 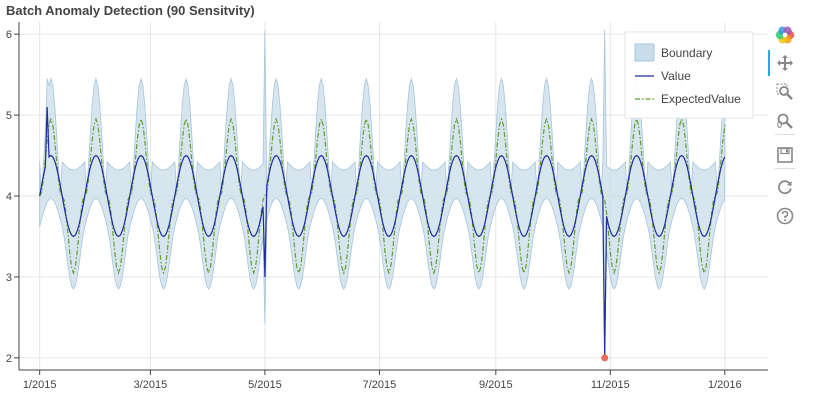 I want to click on legend-label-value: Value, so click(x=676, y=76).